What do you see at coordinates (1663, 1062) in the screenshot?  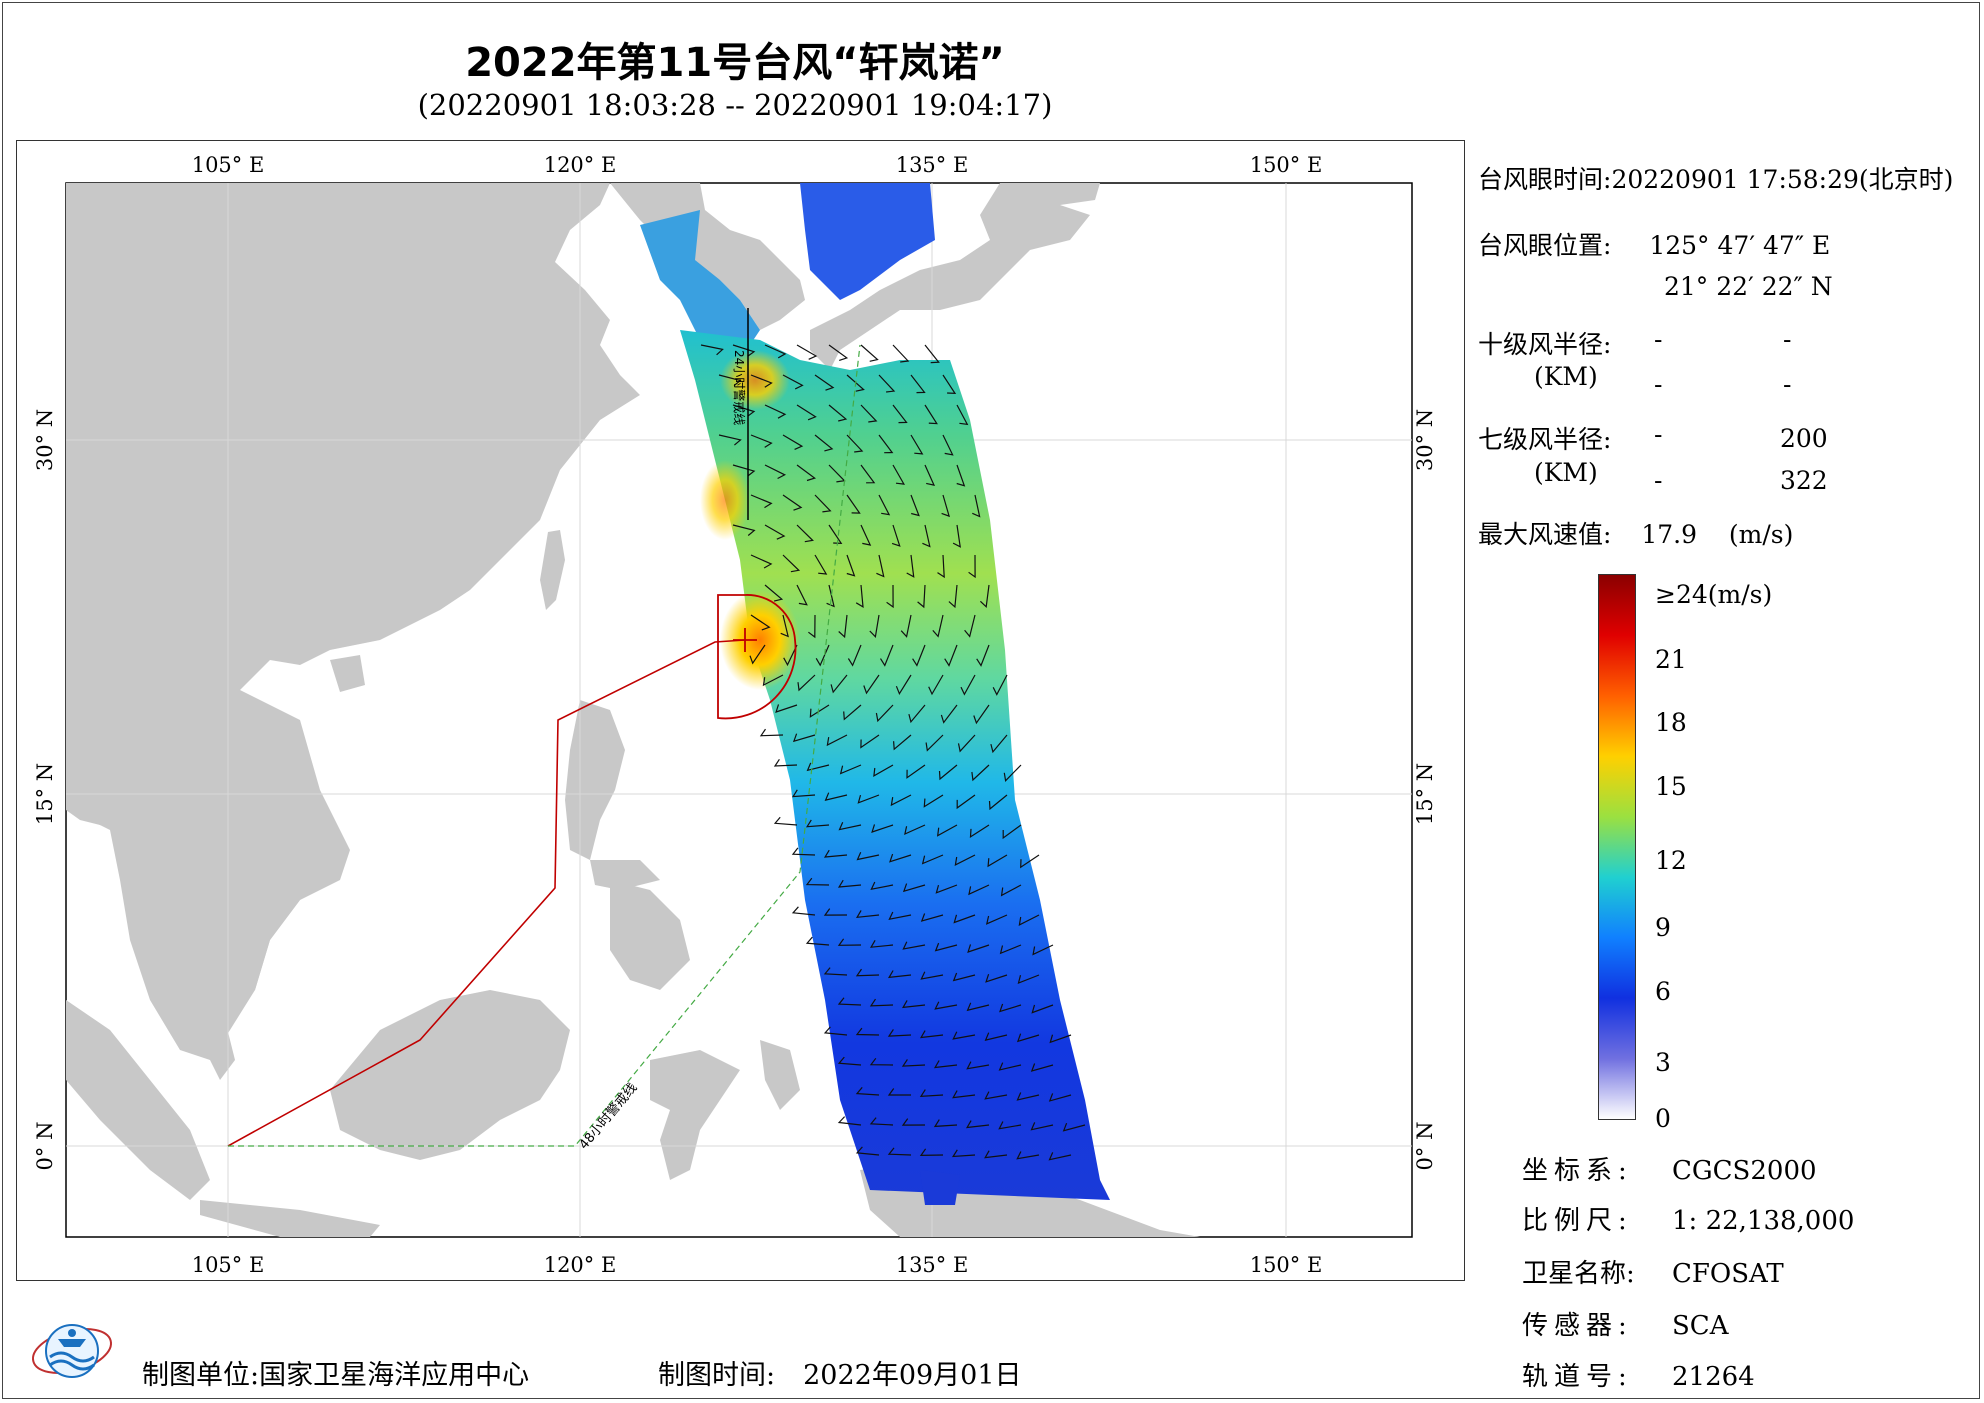 I see `colorbar-label-3: 3` at bounding box center [1663, 1062].